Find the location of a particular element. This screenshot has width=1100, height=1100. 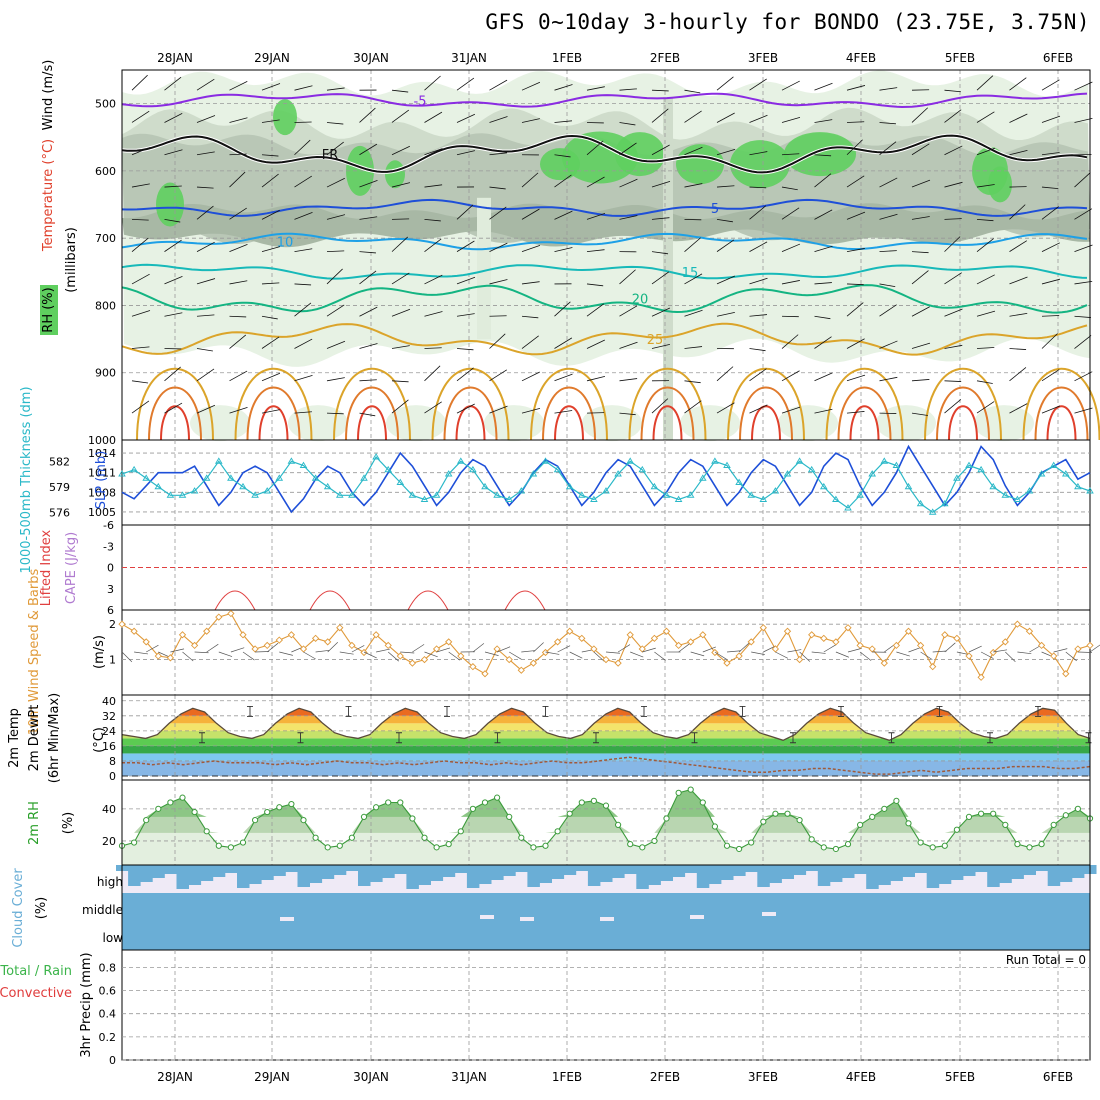

pressure-tick-label: 900 is located at coordinates (105, 373).